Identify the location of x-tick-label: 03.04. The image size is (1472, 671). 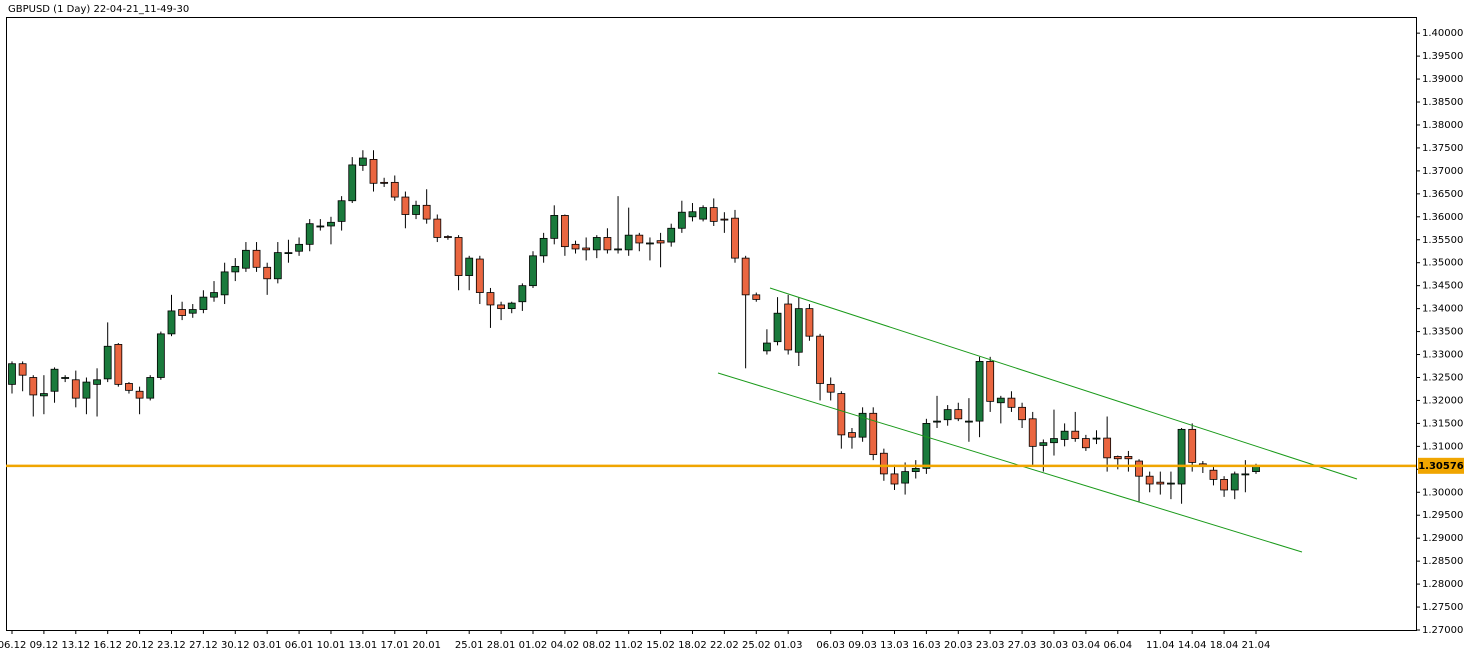
(1086, 645).